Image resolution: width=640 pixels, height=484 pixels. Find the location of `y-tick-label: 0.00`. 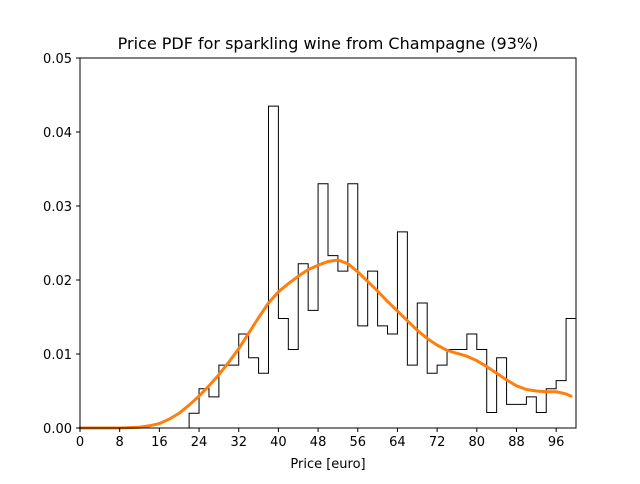

y-tick-label: 0.00 is located at coordinates (57, 429).